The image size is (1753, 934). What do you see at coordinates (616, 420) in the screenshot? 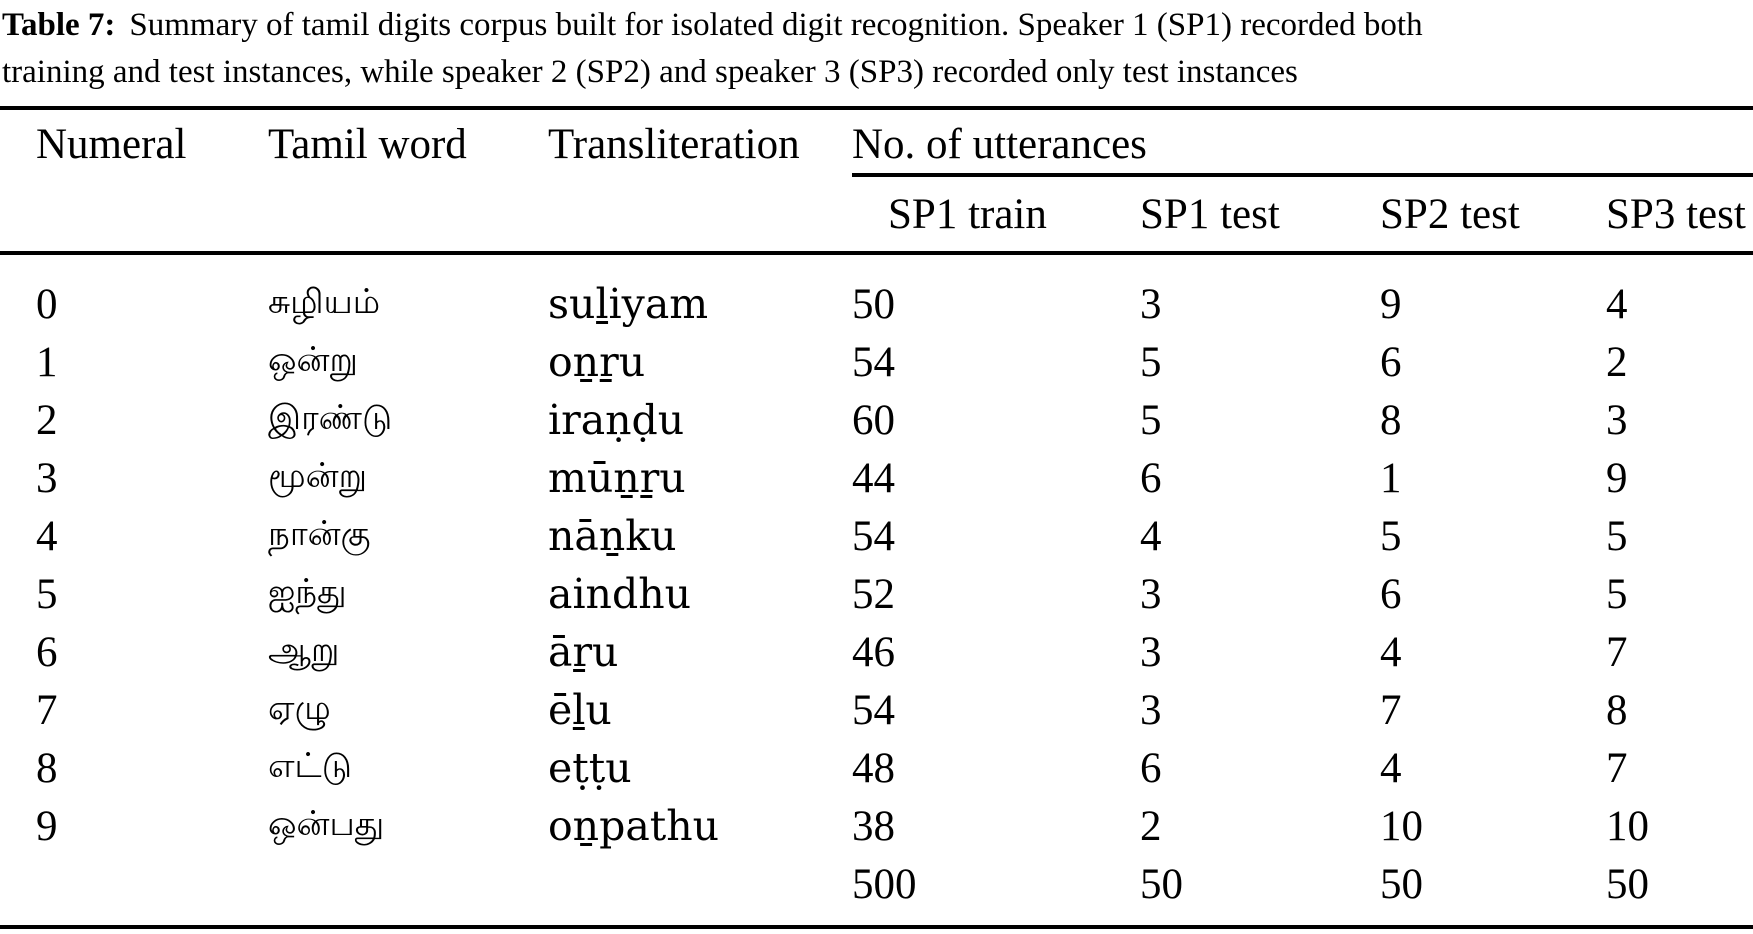
I see `transliteration-cell: iraṇḍu` at bounding box center [616, 420].